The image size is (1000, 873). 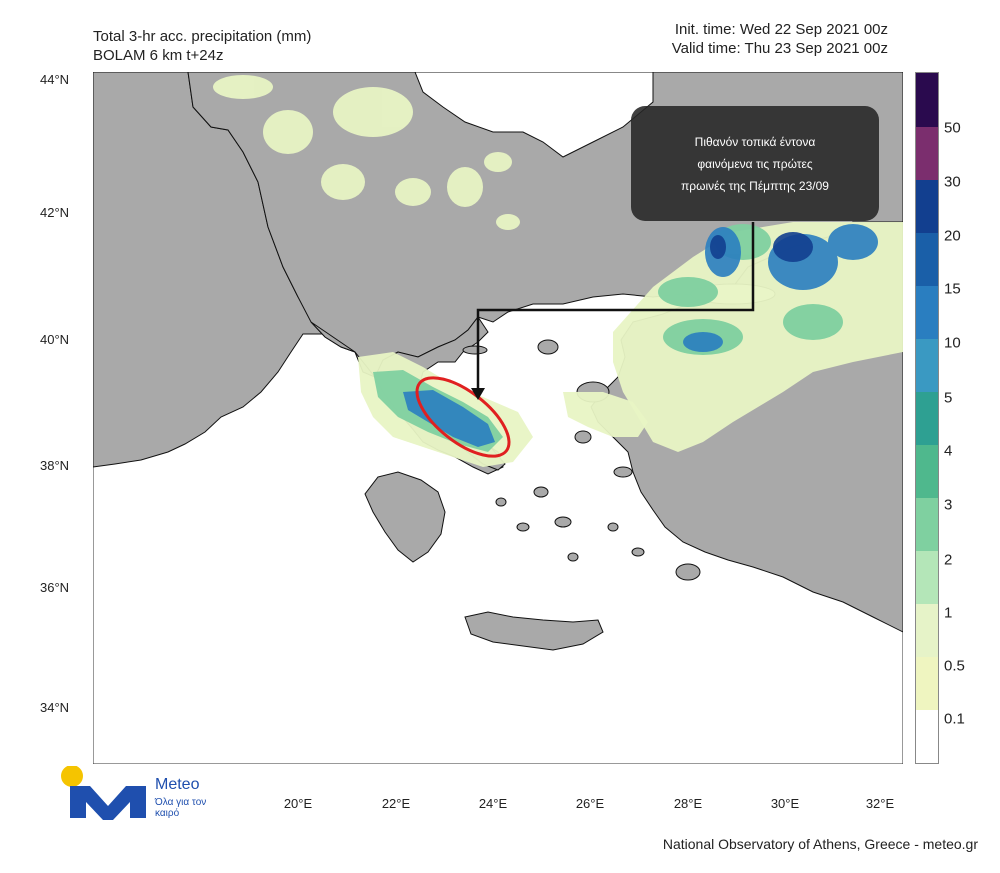 I want to click on island-santorini, so click(x=573, y=557).